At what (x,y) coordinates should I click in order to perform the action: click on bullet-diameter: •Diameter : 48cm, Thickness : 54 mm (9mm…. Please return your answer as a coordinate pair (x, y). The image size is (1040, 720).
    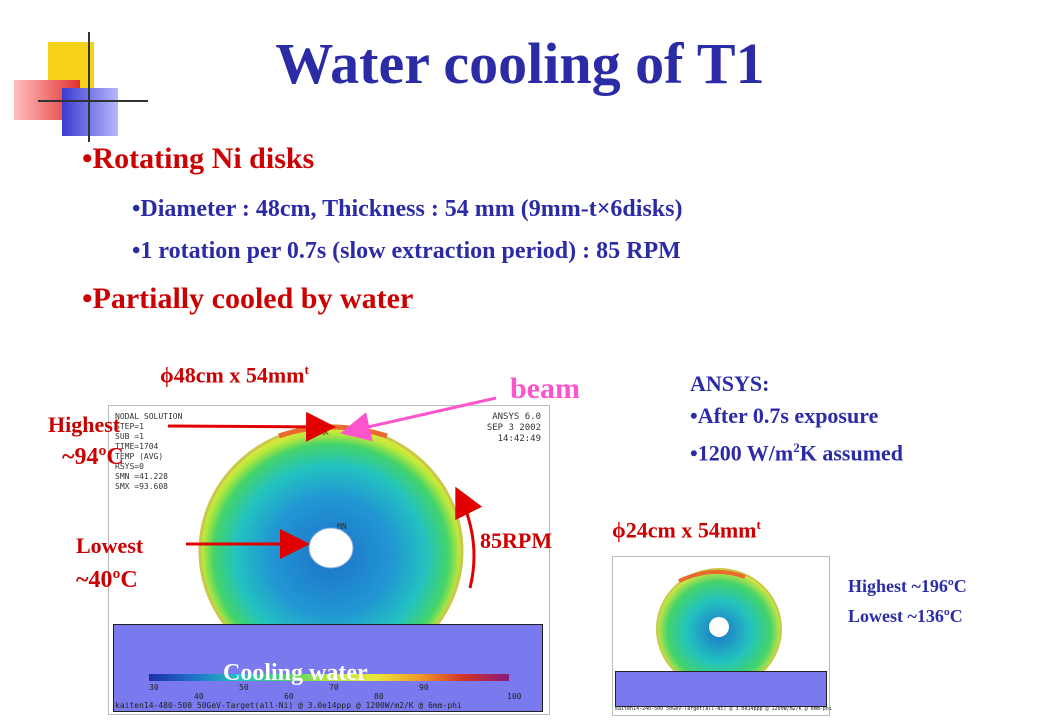
    Looking at the image, I should click on (407, 209).